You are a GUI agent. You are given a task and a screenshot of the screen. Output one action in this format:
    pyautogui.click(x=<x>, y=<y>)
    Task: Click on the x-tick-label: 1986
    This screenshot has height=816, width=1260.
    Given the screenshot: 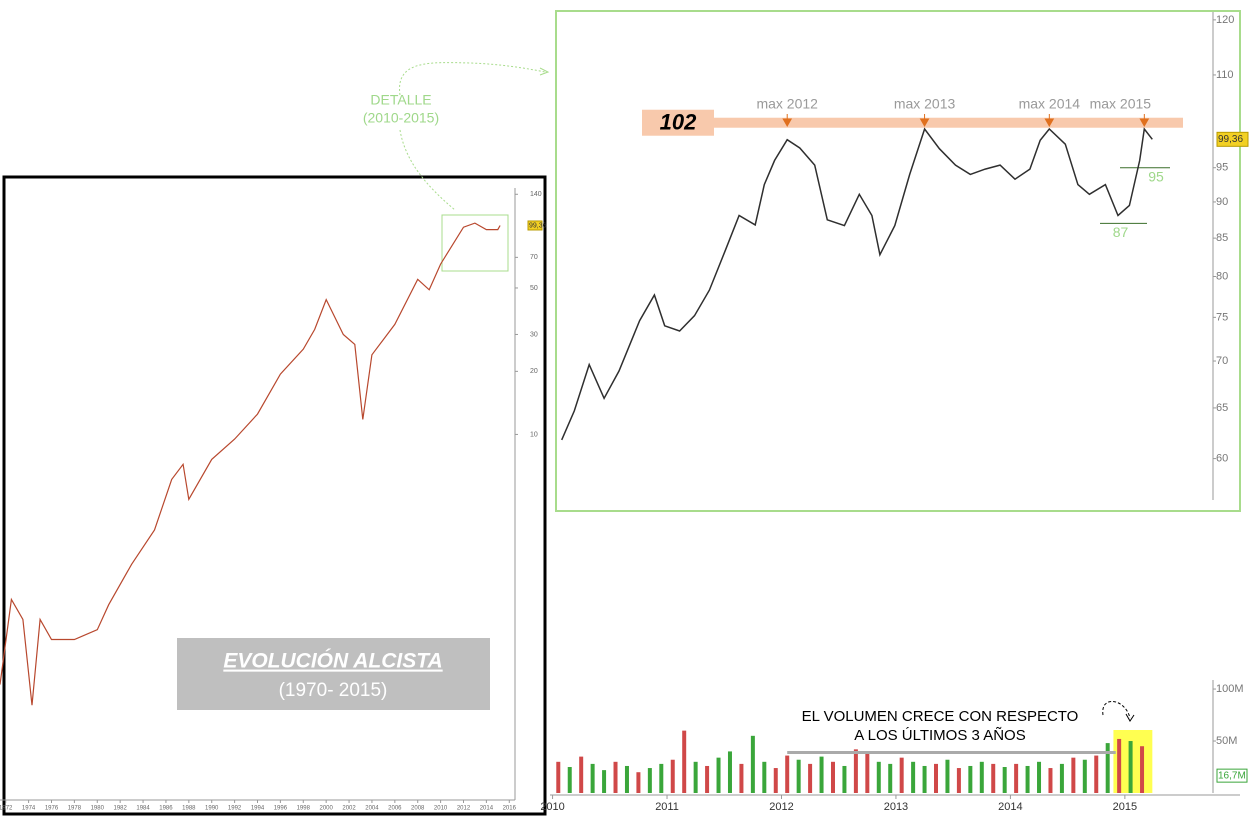 What is the action you would take?
    pyautogui.click(x=166, y=809)
    